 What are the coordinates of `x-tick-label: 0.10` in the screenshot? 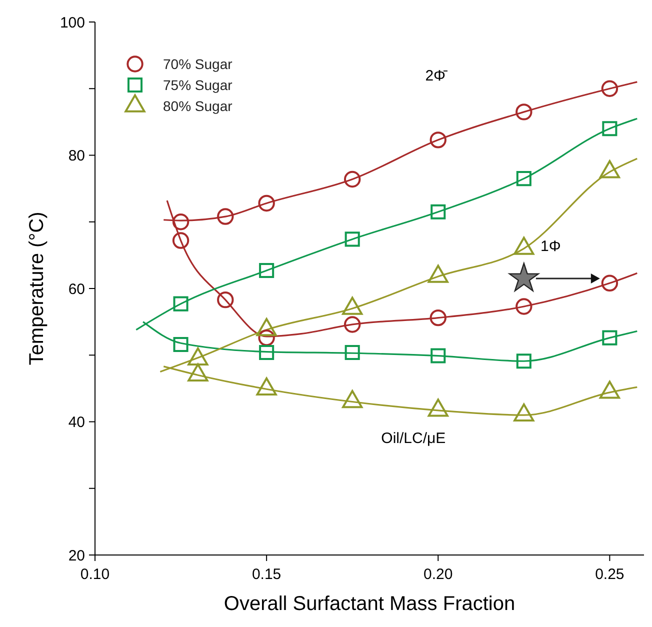 It's located at (95, 574).